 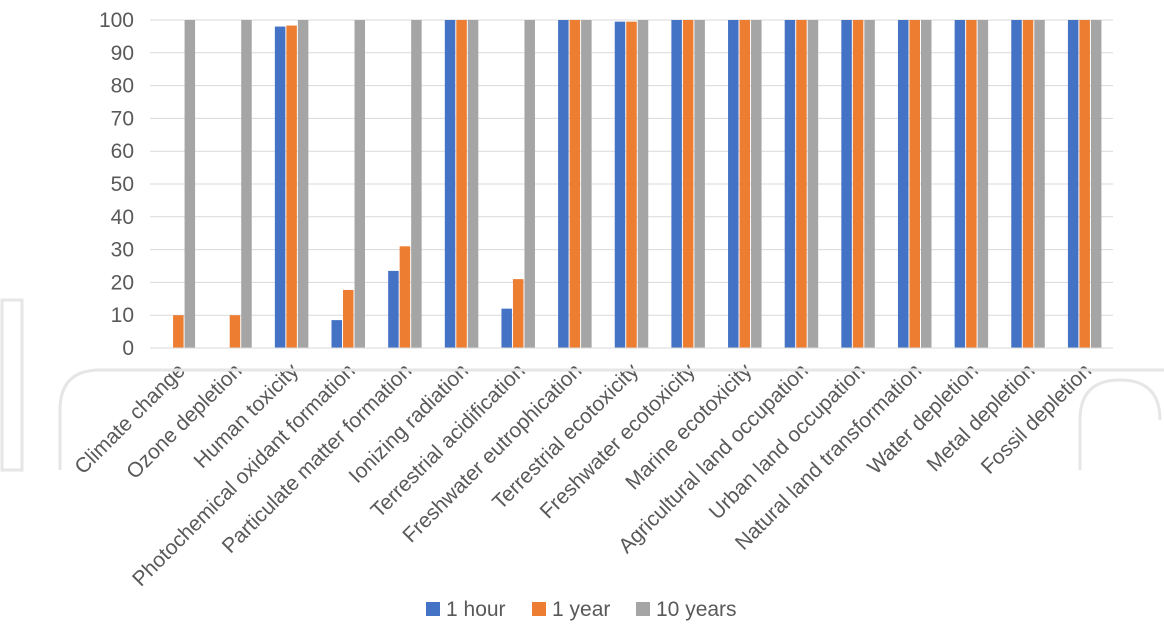 I want to click on y-tick-label: 0, so click(x=128, y=348).